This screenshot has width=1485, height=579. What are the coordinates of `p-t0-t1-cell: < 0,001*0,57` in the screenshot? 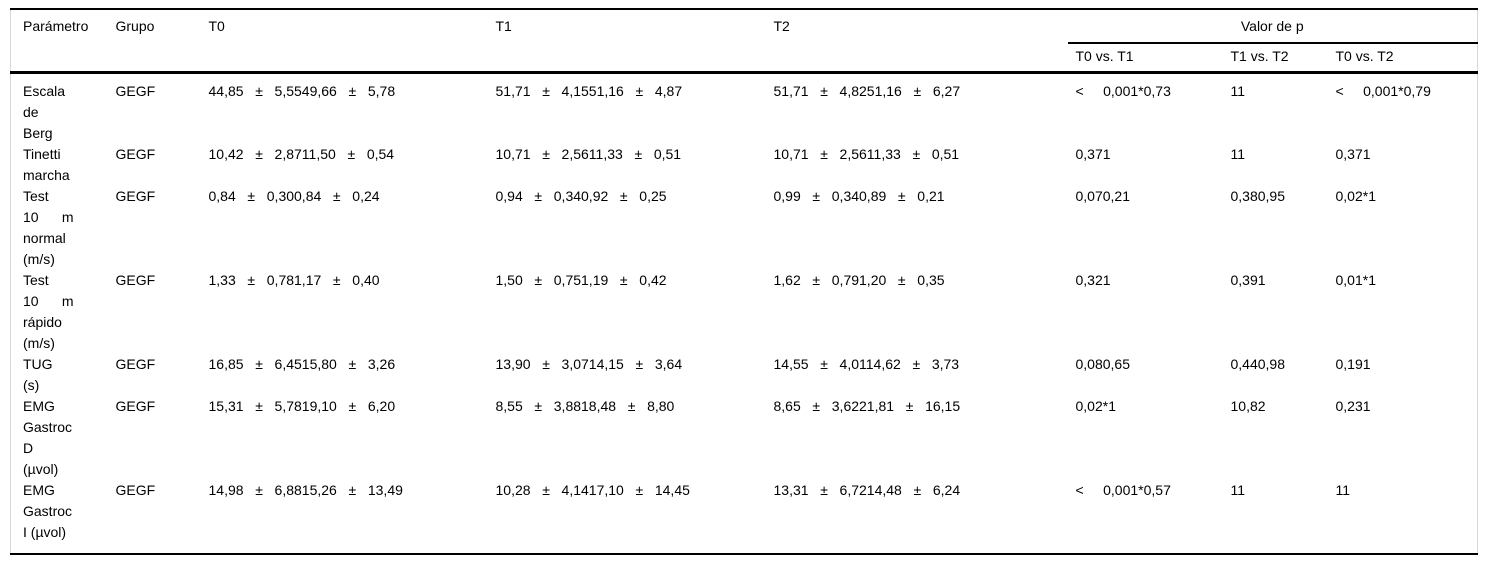 It's located at (1123, 490).